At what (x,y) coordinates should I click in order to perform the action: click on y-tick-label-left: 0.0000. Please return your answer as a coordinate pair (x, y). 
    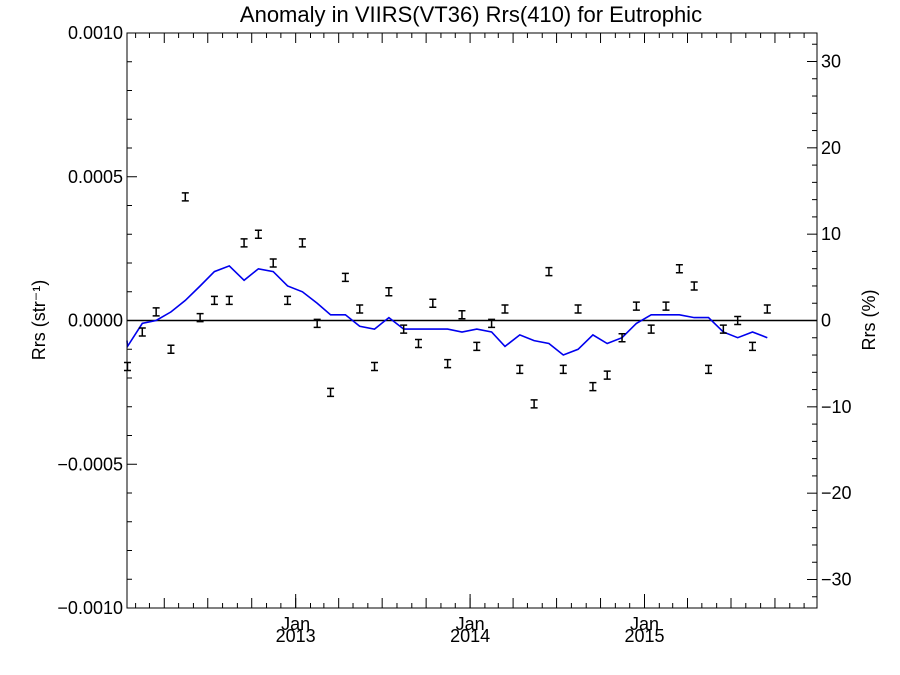
    Looking at the image, I should click on (95, 321).